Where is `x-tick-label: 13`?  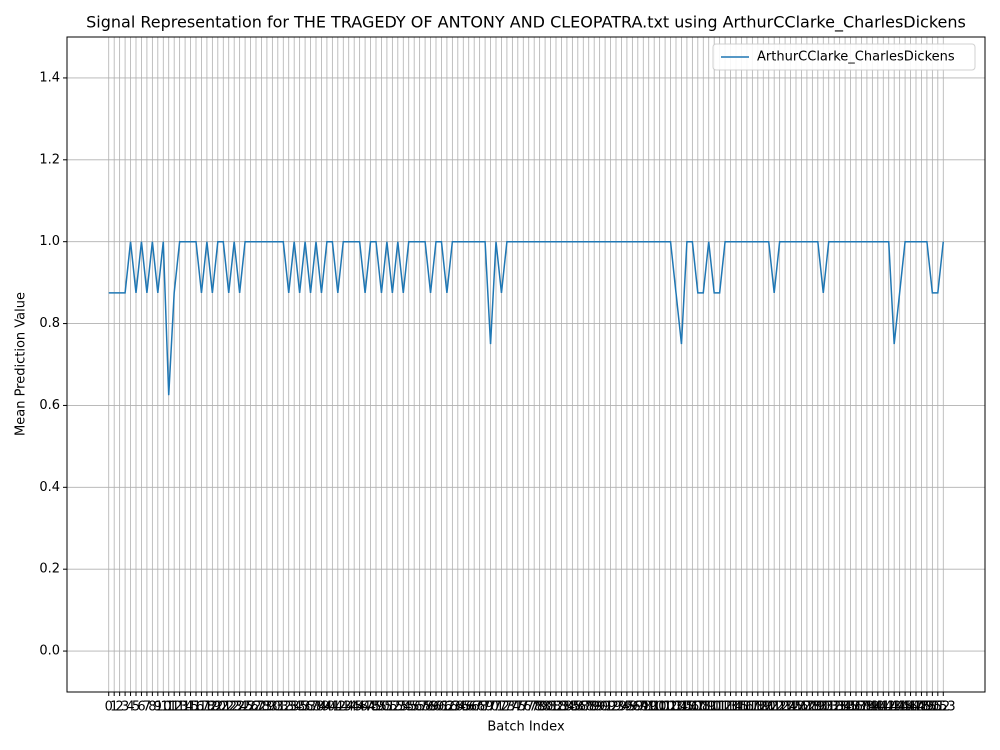
x-tick-label: 13 is located at coordinates (179, 707).